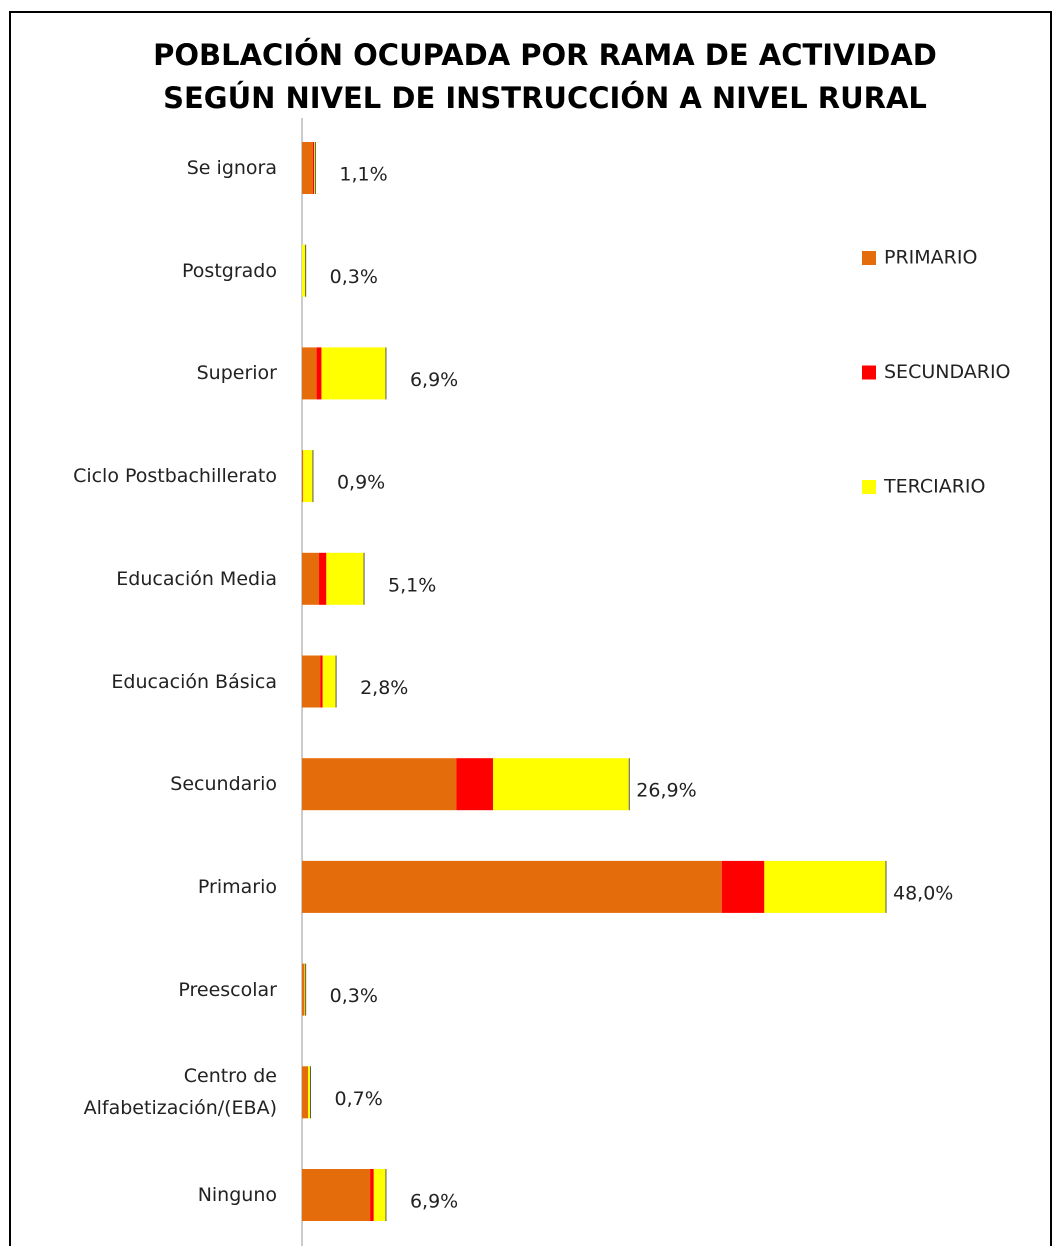 The width and height of the screenshot is (1057, 1246). What do you see at coordinates (930, 258) in the screenshot?
I see `legend-label: PRIMARIO` at bounding box center [930, 258].